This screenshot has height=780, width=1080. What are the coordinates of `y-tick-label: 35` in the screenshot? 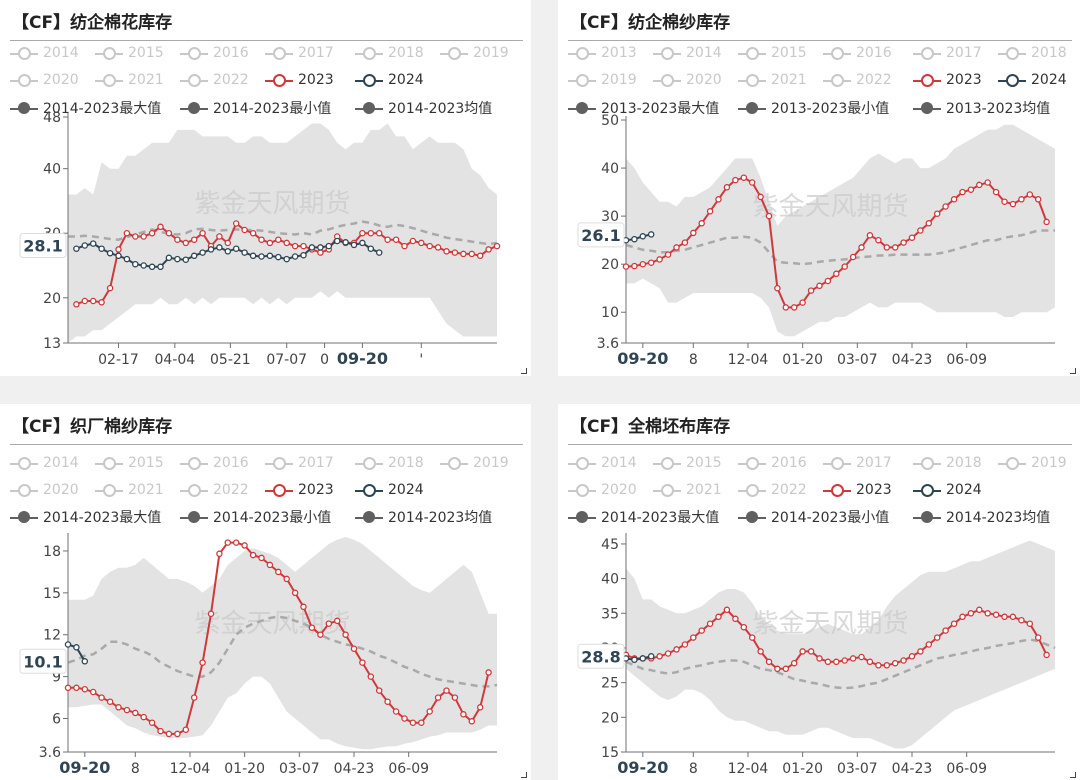 It's located at (610, 614).